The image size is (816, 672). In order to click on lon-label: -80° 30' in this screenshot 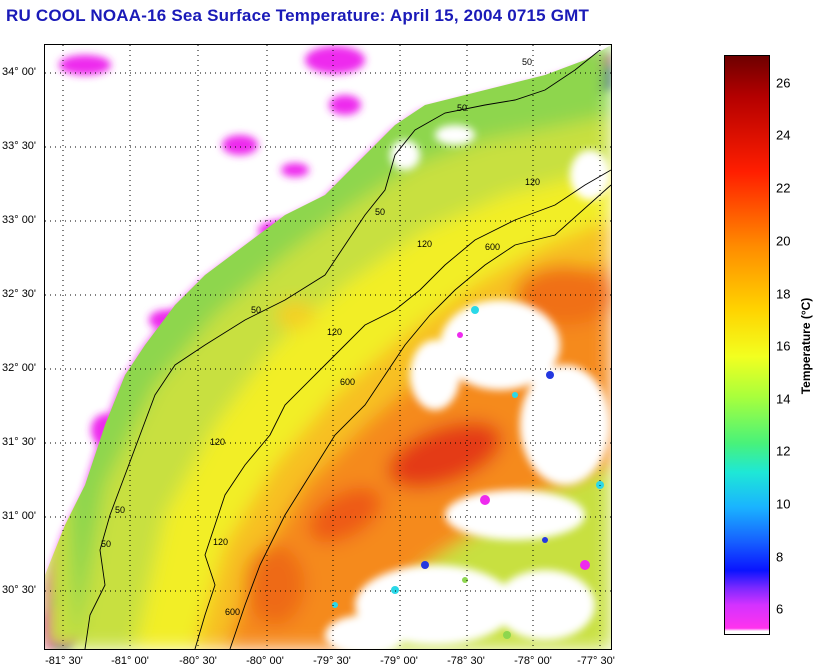, I will do `click(198, 661)`.